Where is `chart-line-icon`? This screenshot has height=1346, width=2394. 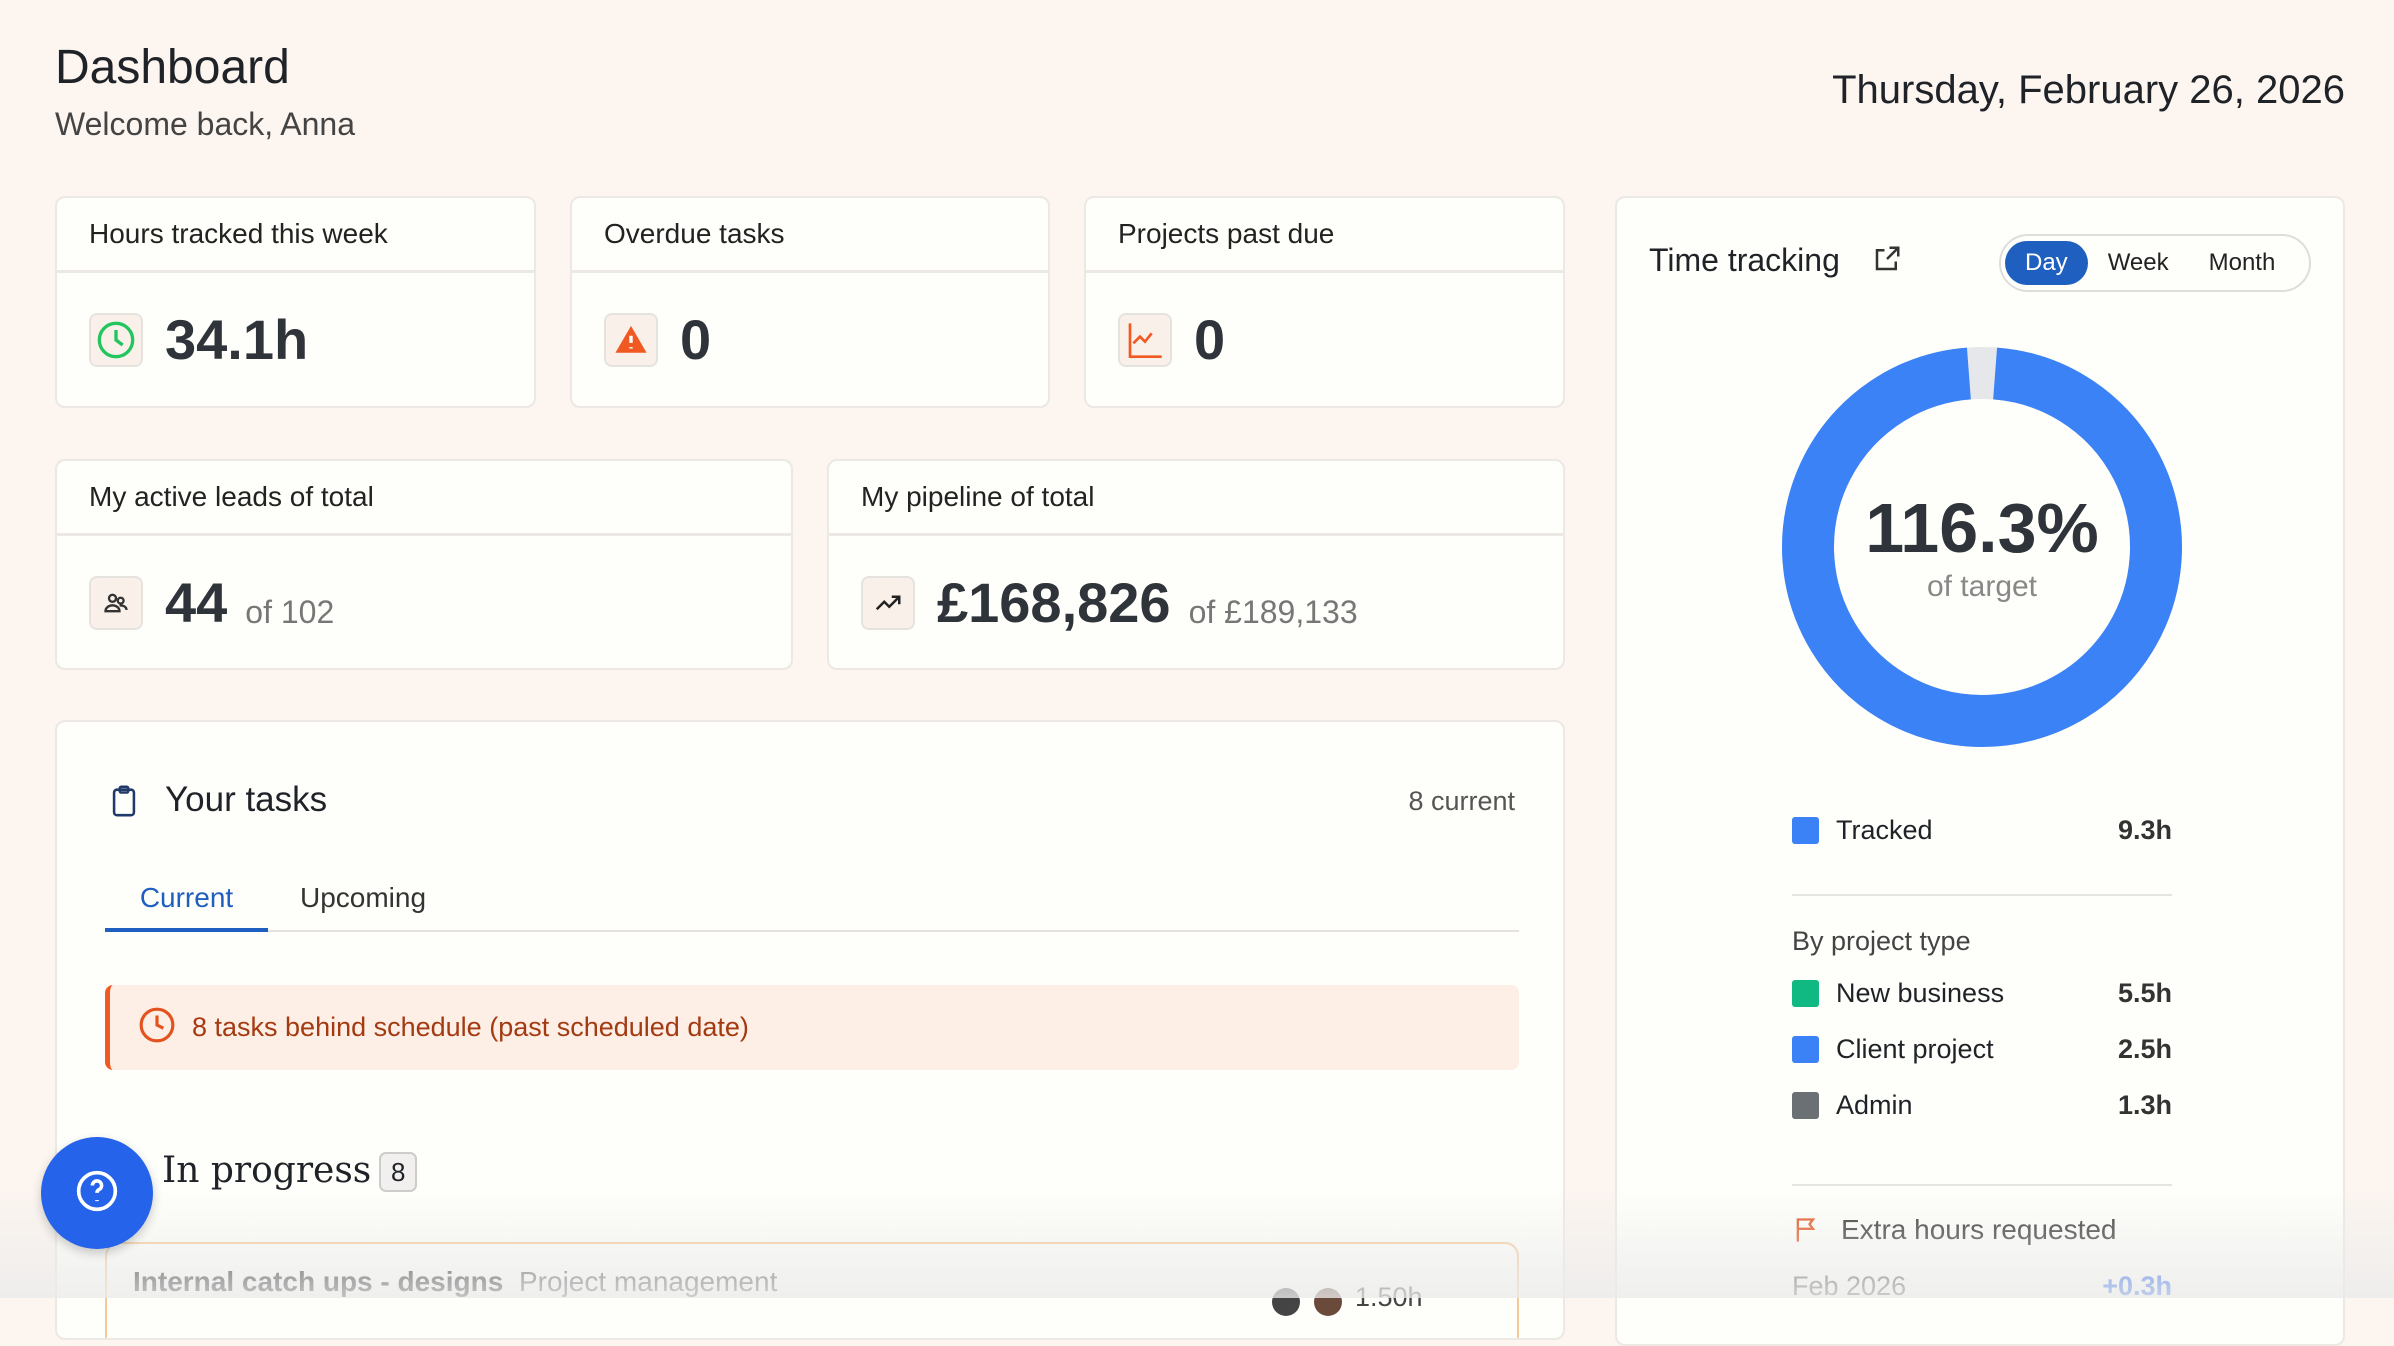
chart-line-icon is located at coordinates (1145, 339).